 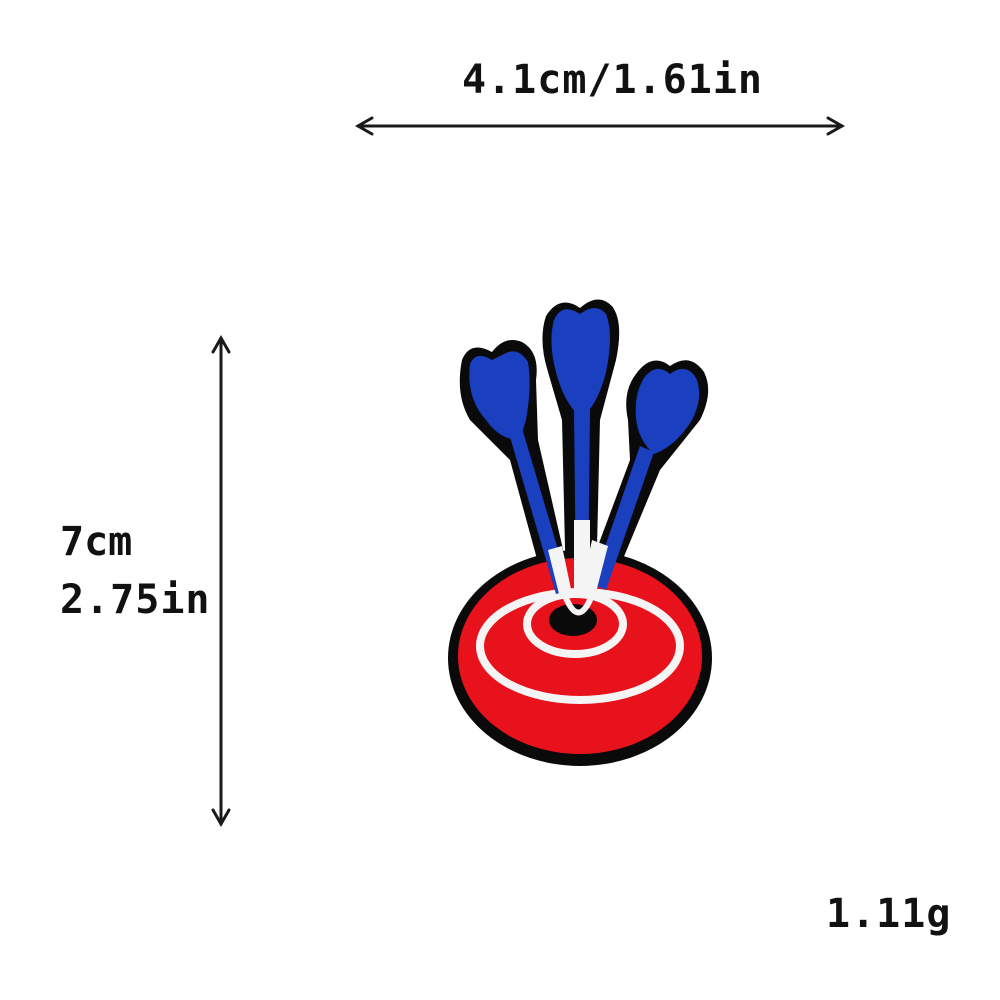 What do you see at coordinates (889, 914) in the screenshot?
I see `weight-label: 1.11g` at bounding box center [889, 914].